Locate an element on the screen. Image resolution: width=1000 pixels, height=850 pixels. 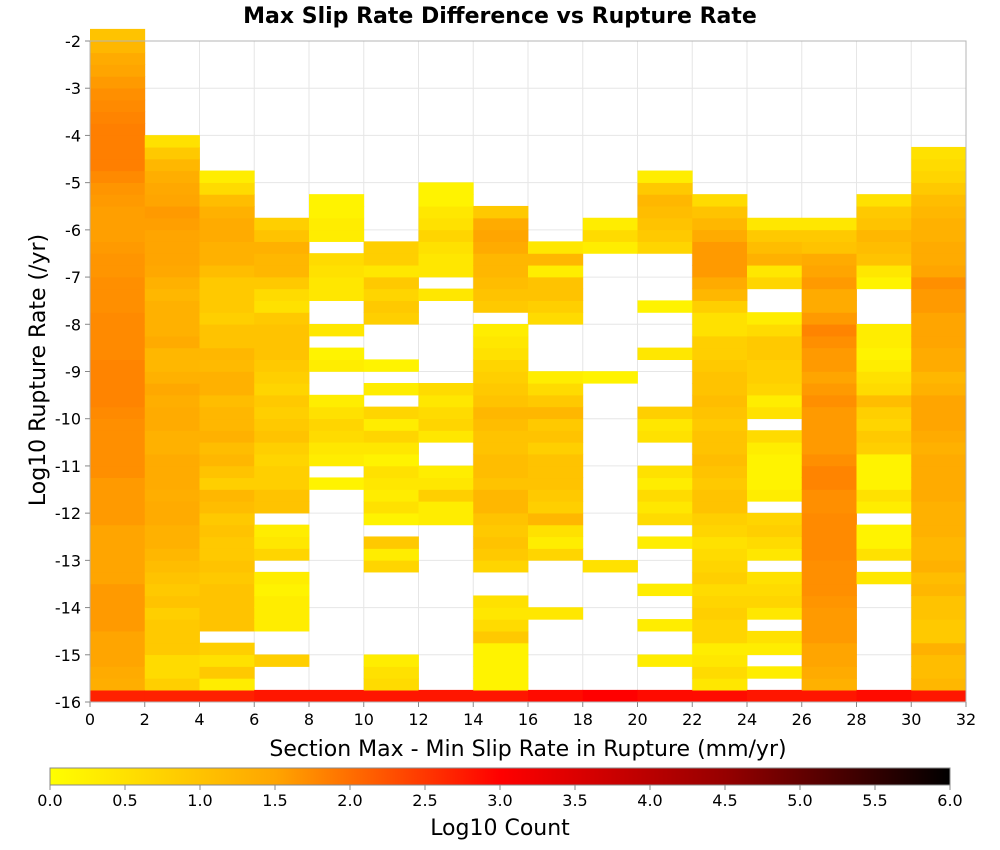
y-tick-label: -16 is located at coordinates (68, 702).